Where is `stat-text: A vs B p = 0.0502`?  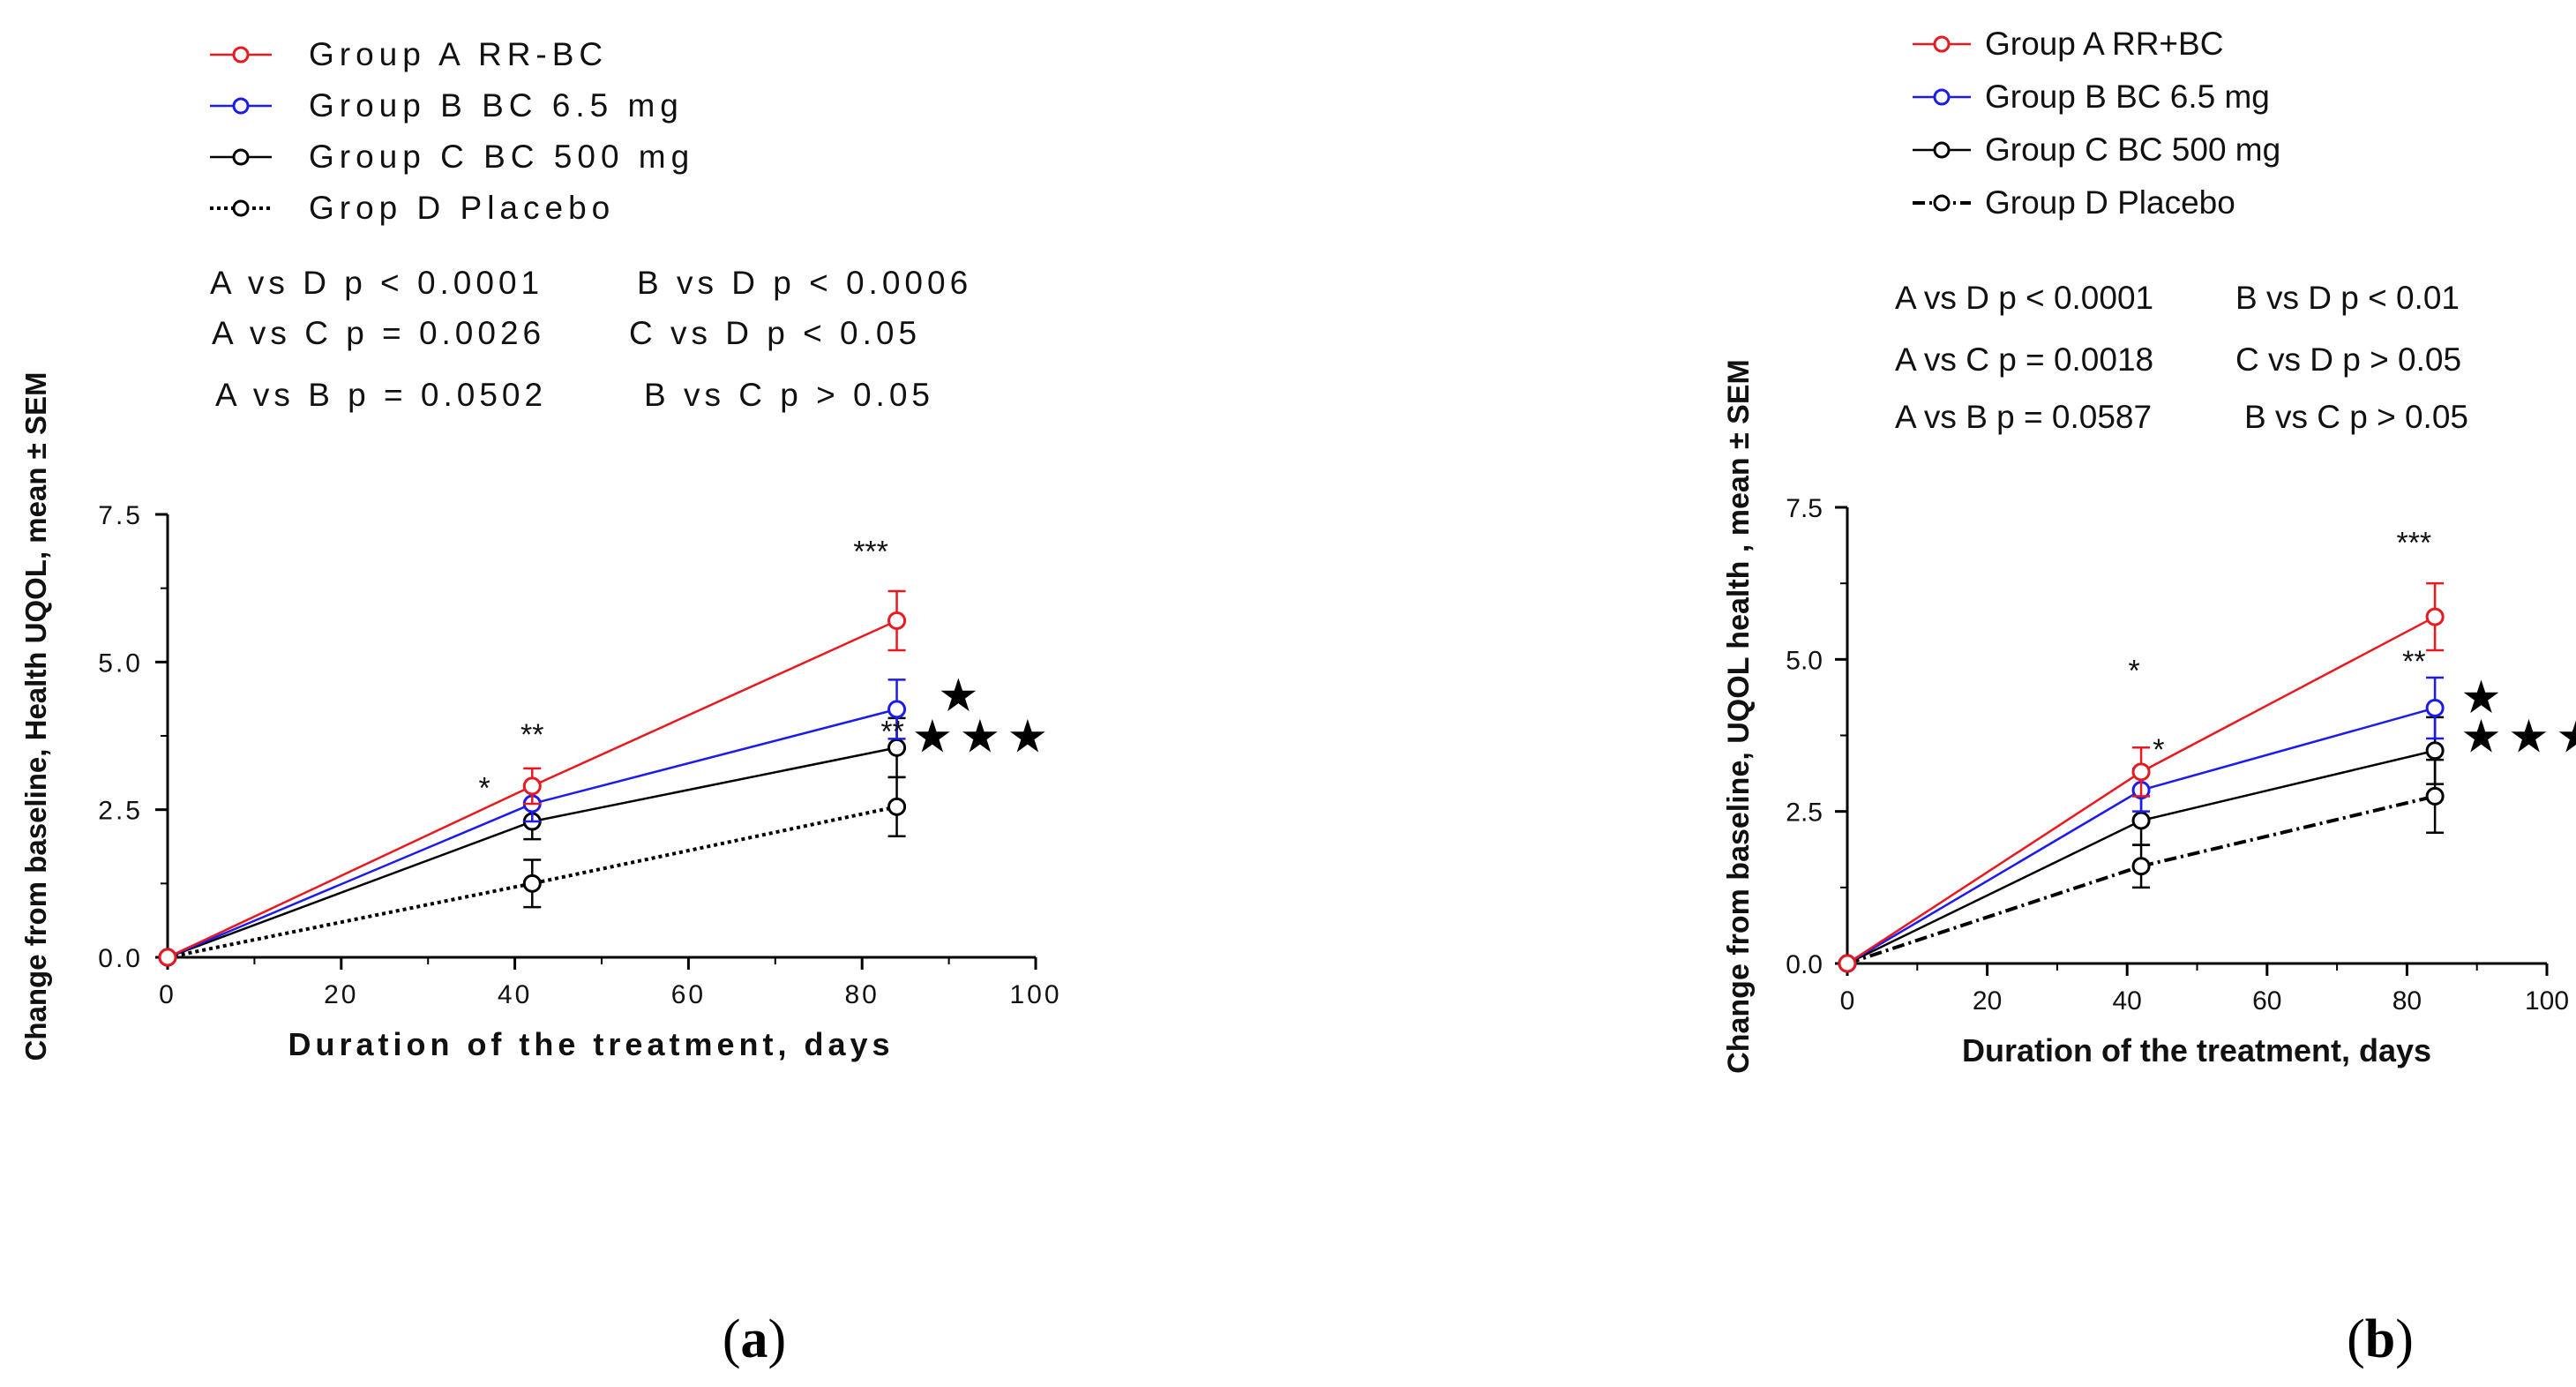 stat-text: A vs B p = 0.0502 is located at coordinates (381, 395).